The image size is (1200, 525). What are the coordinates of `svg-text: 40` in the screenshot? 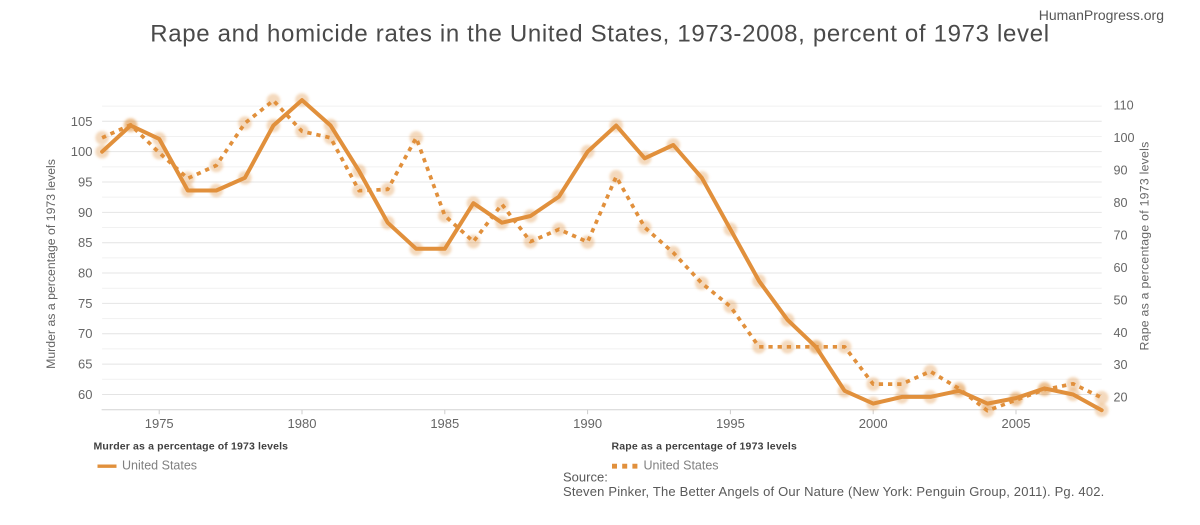 It's located at (1121, 333).